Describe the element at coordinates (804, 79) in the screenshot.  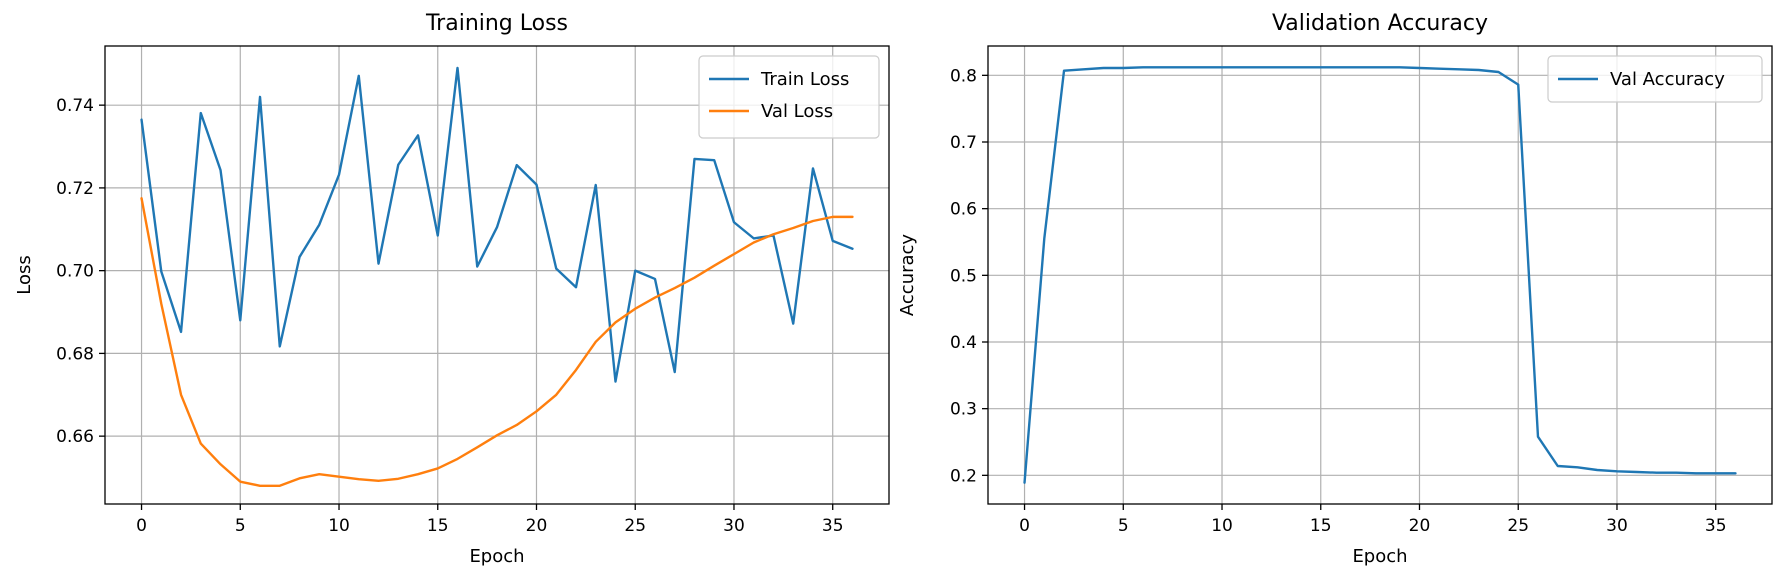
I see `legend-label-train-loss: Train Loss` at that location.